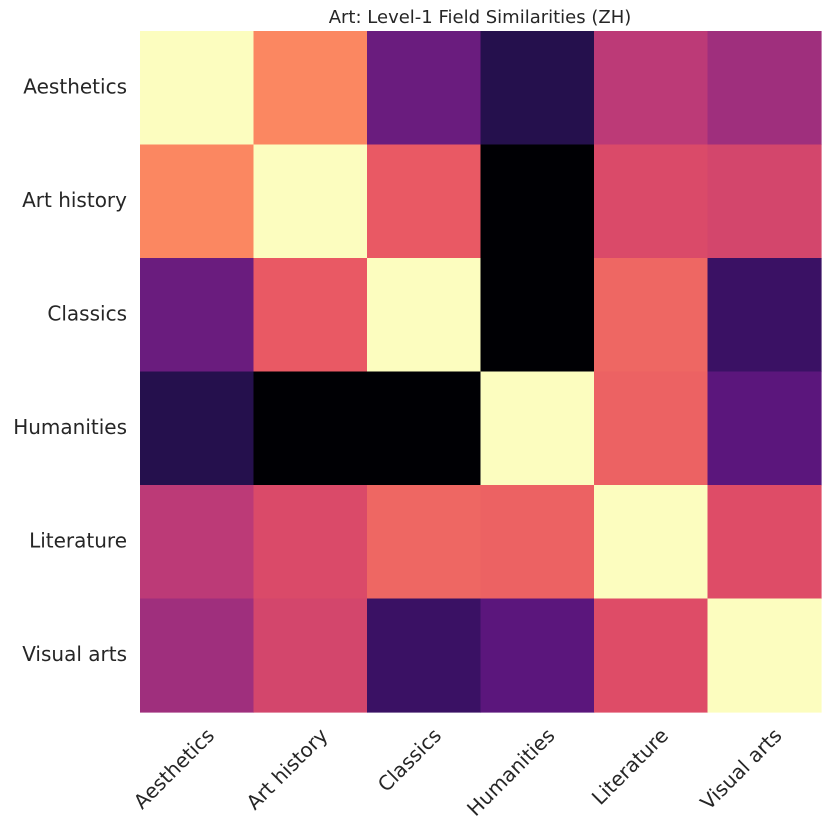  Describe the element at coordinates (78, 540) in the screenshot. I see `y-tick-label: Literature` at that location.